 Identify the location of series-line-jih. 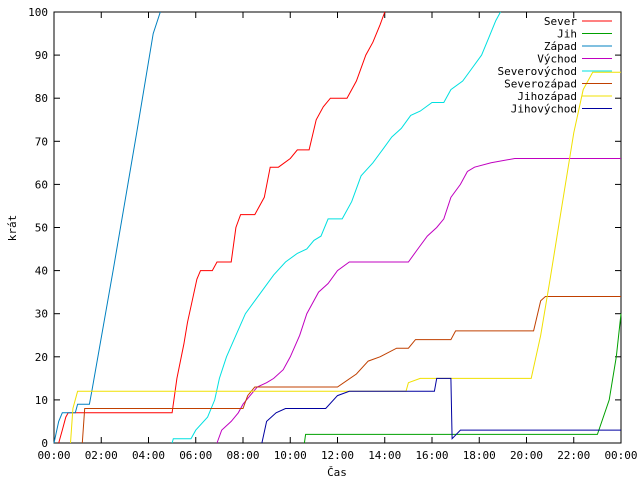
(462, 378).